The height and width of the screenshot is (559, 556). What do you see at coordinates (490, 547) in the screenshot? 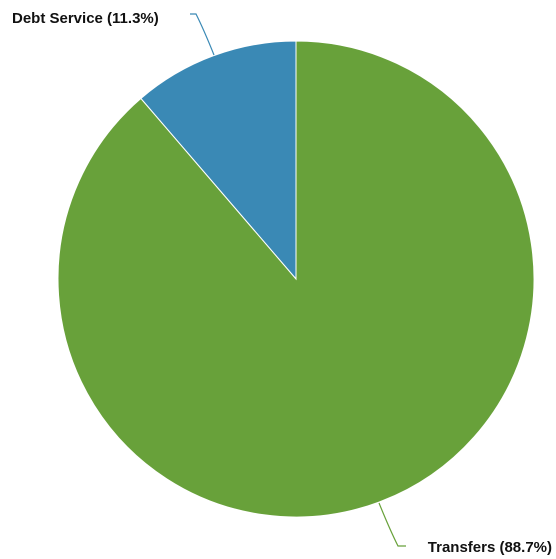
I see `slice-label-transfers: Transfers (88.7%)` at bounding box center [490, 547].